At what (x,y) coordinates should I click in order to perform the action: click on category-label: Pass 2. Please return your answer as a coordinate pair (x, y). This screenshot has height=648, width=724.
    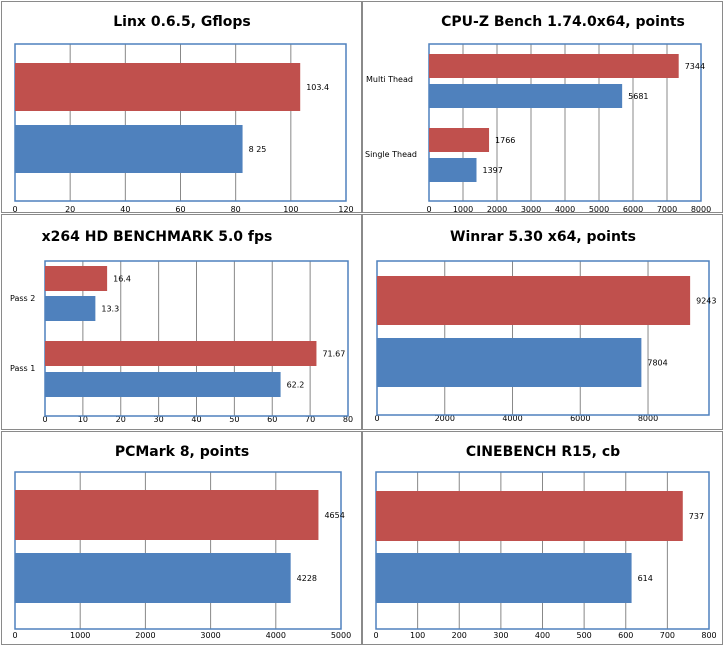
    Looking at the image, I should click on (22, 298).